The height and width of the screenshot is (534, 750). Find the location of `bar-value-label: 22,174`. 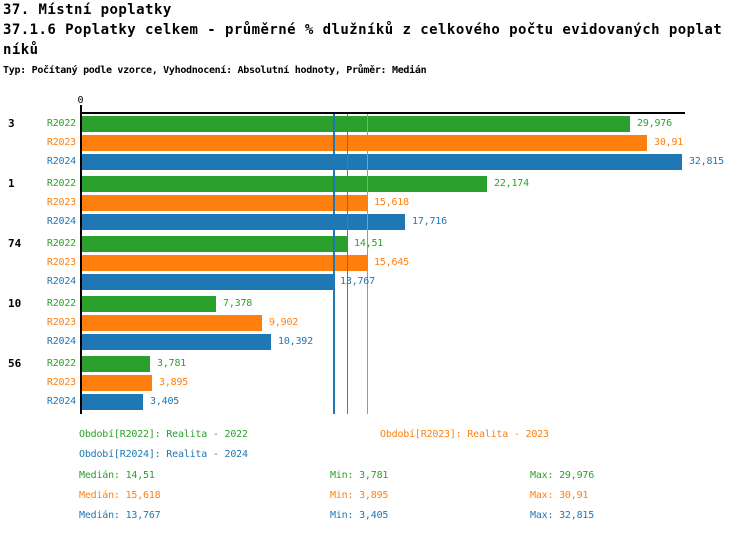

bar-value-label: 22,174 is located at coordinates (511, 183).